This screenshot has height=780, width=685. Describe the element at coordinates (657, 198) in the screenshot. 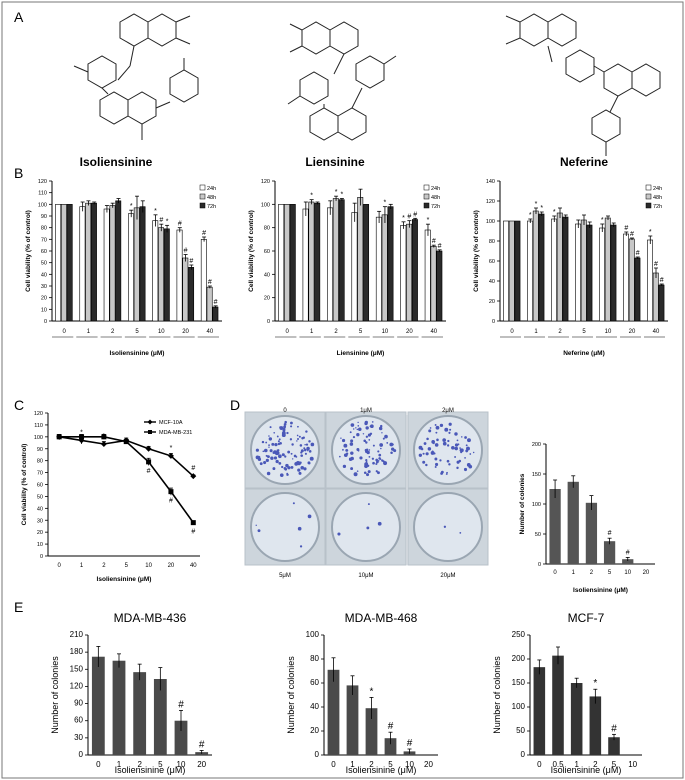

I see `legend-label: 48h` at that location.